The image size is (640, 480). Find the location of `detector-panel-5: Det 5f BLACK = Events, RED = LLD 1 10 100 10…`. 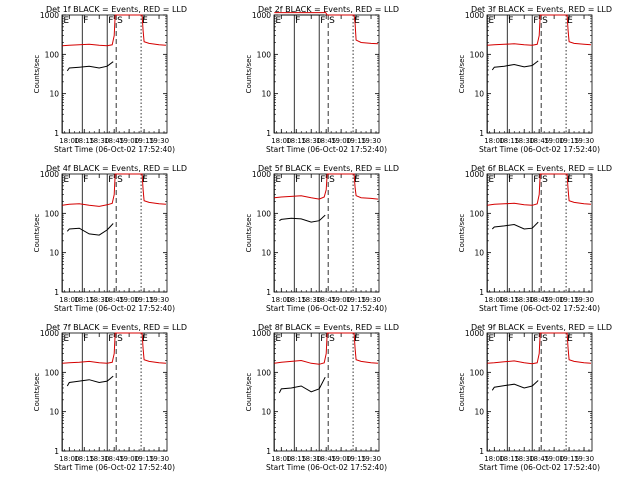

detector-panel-5: Det 5f BLACK = Events, RED = LLD 1 10 100 10… is located at coordinates (322, 238).